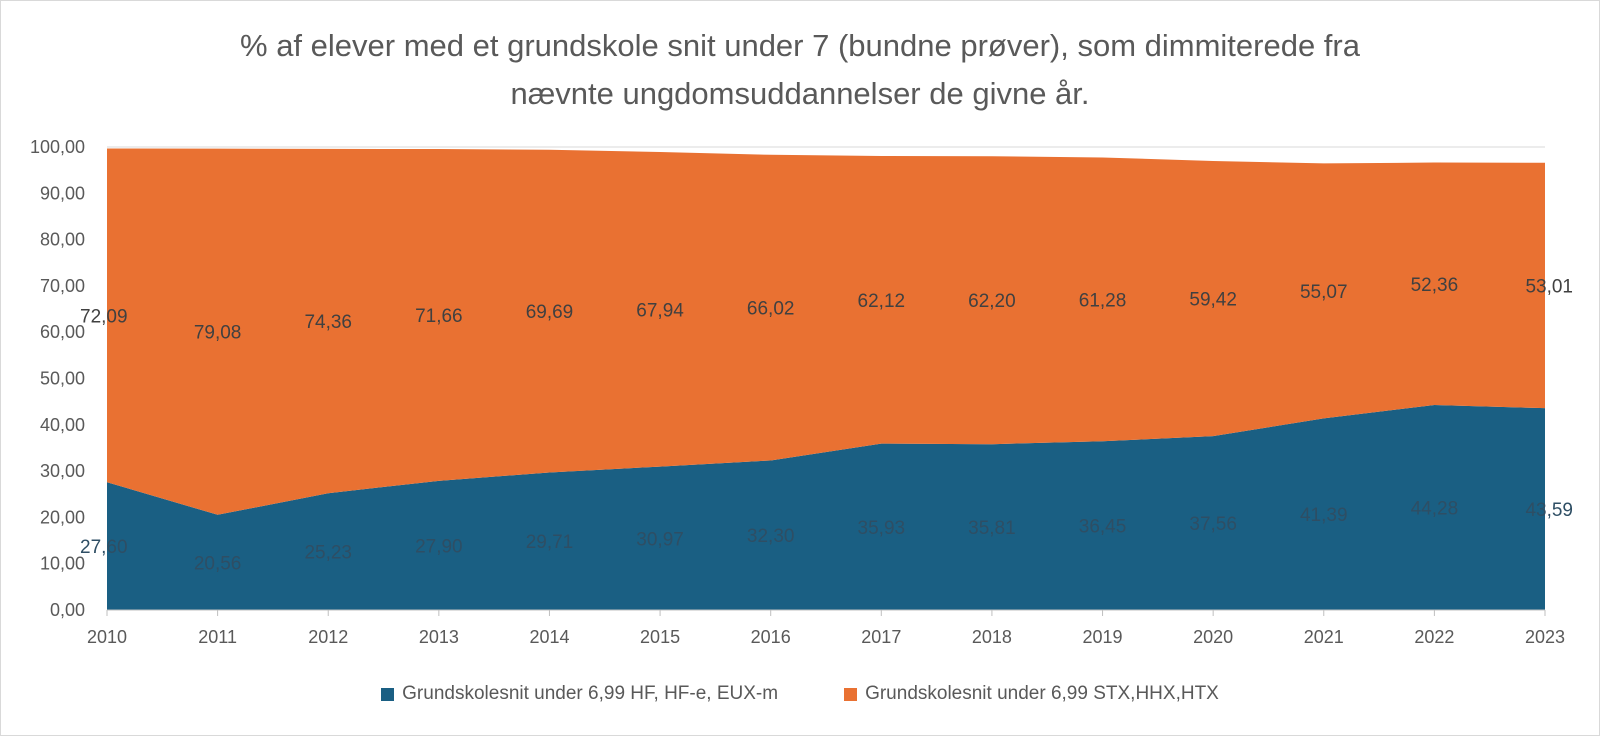 Image resolution: width=1600 pixels, height=736 pixels. What do you see at coordinates (439, 637) in the screenshot?
I see `x-tick-label: 2013` at bounding box center [439, 637].